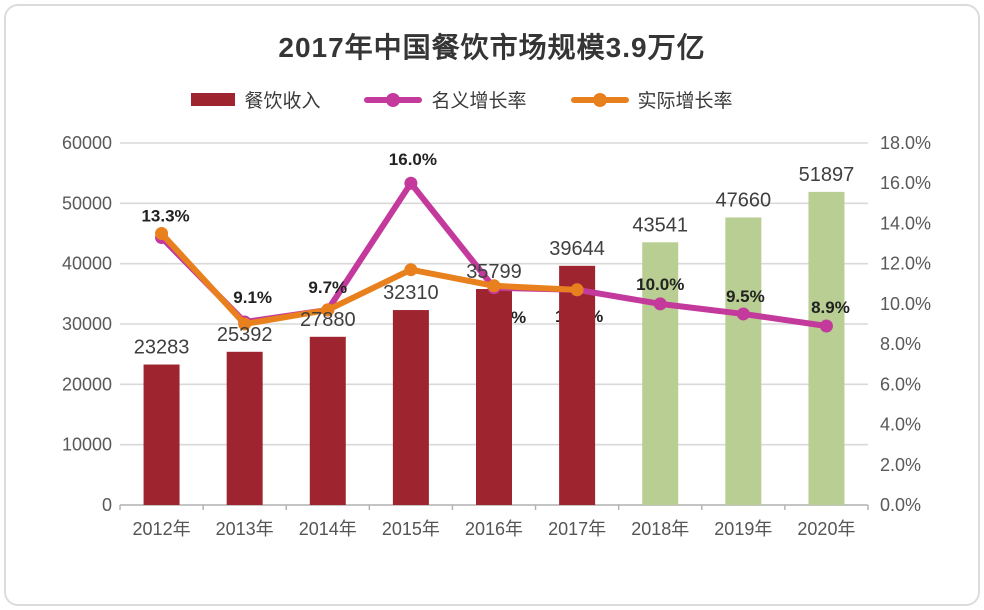 The width and height of the screenshot is (984, 610). I want to click on pct-label: 16.0%, so click(413, 159).